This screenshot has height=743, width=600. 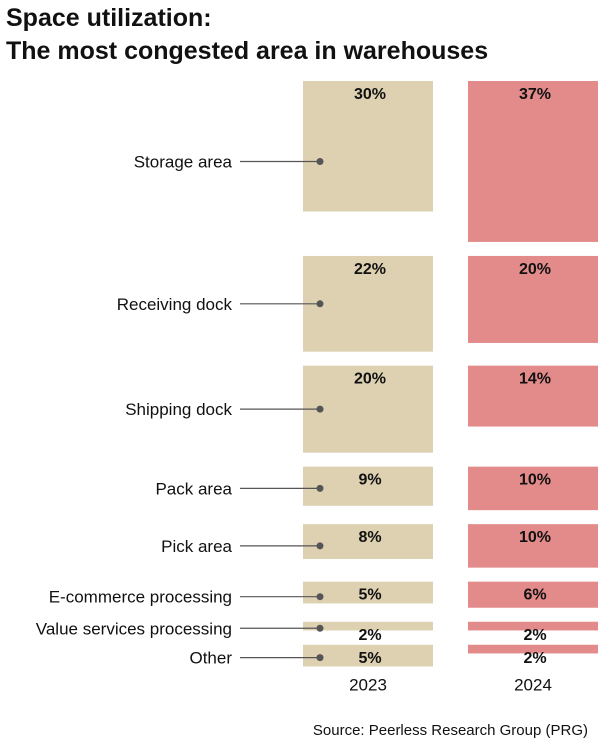 What do you see at coordinates (370, 269) in the screenshot?
I see `value-label-2023-2: 22%` at bounding box center [370, 269].